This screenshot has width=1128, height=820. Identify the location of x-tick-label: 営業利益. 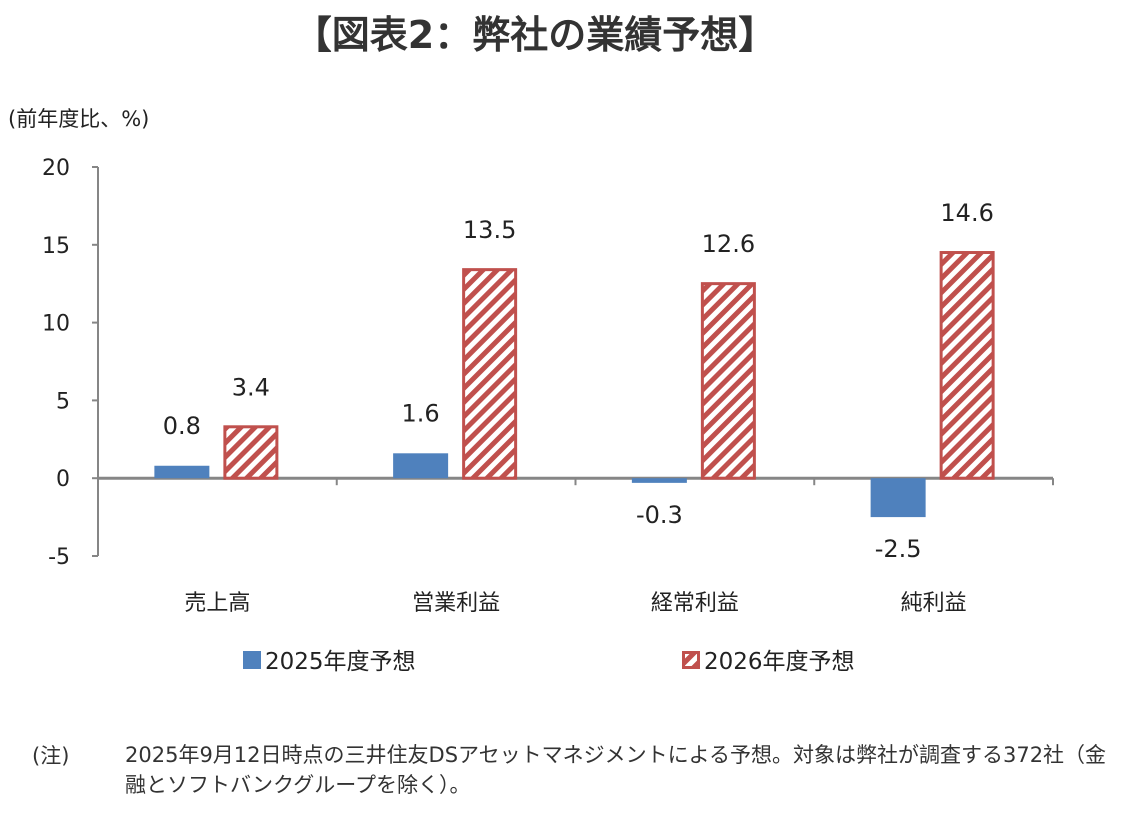
(456, 603).